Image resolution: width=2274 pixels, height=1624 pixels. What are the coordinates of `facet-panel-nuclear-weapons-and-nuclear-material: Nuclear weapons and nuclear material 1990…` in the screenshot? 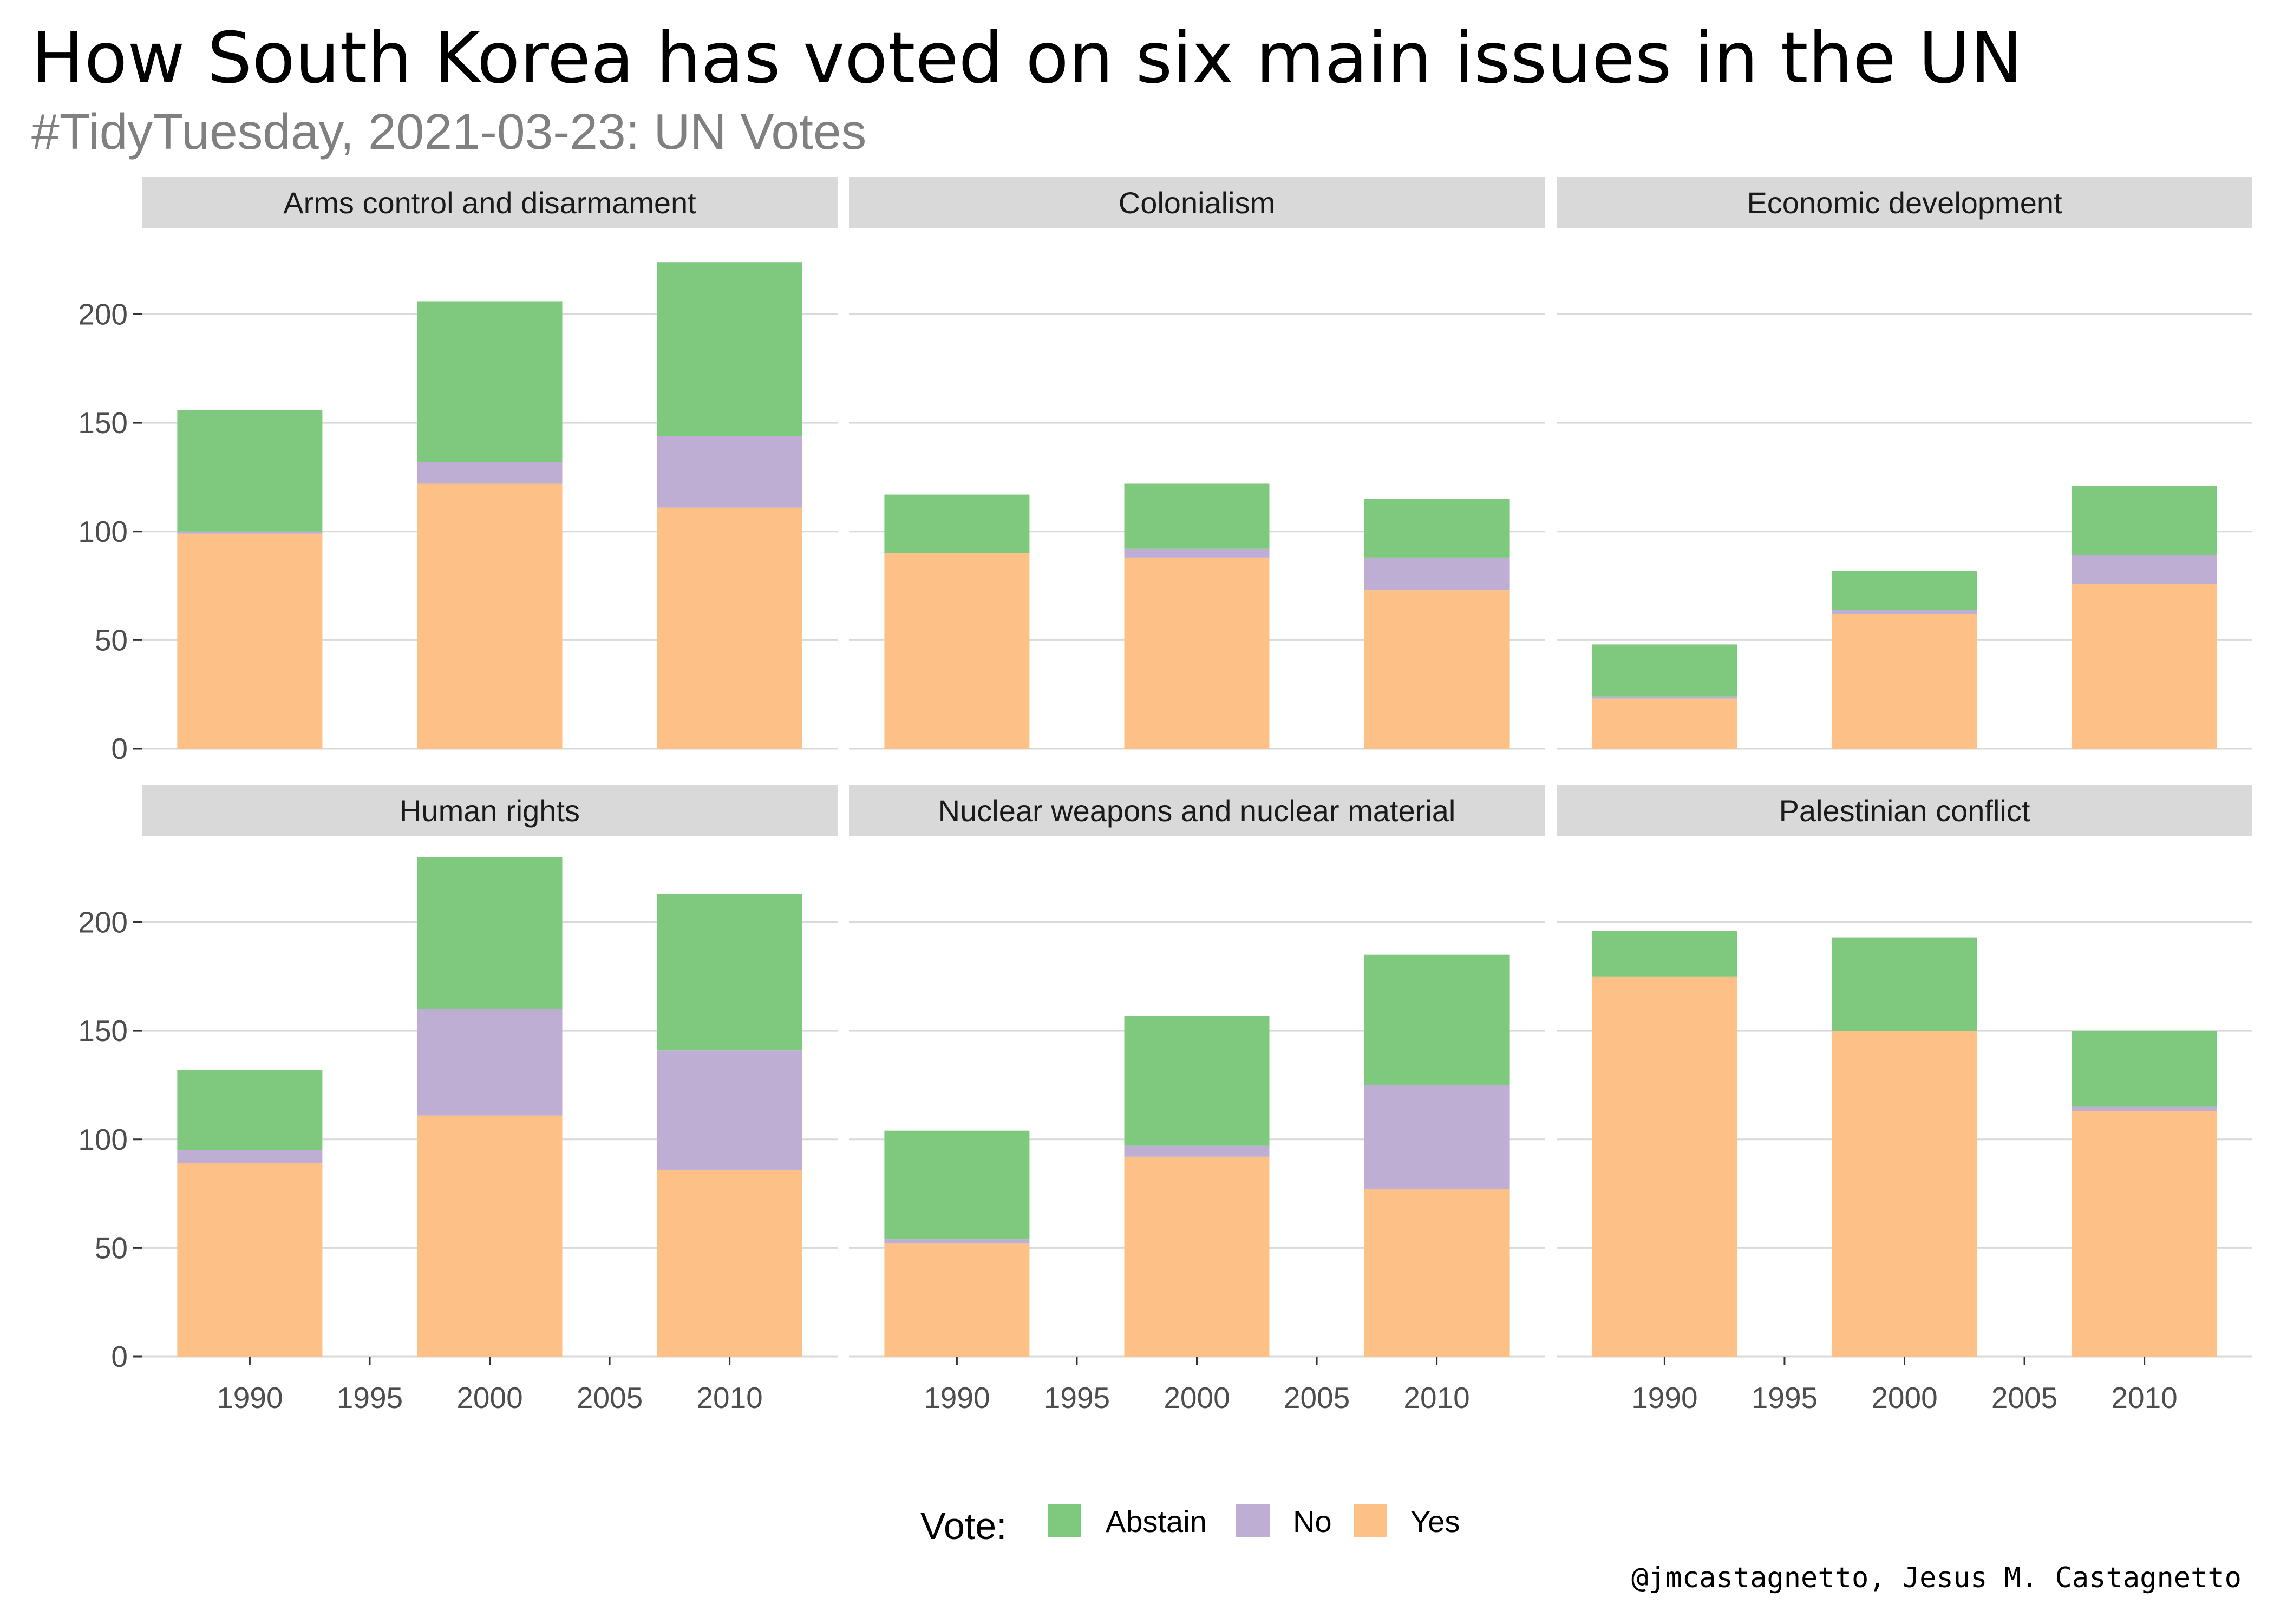 It's located at (1197, 1100).